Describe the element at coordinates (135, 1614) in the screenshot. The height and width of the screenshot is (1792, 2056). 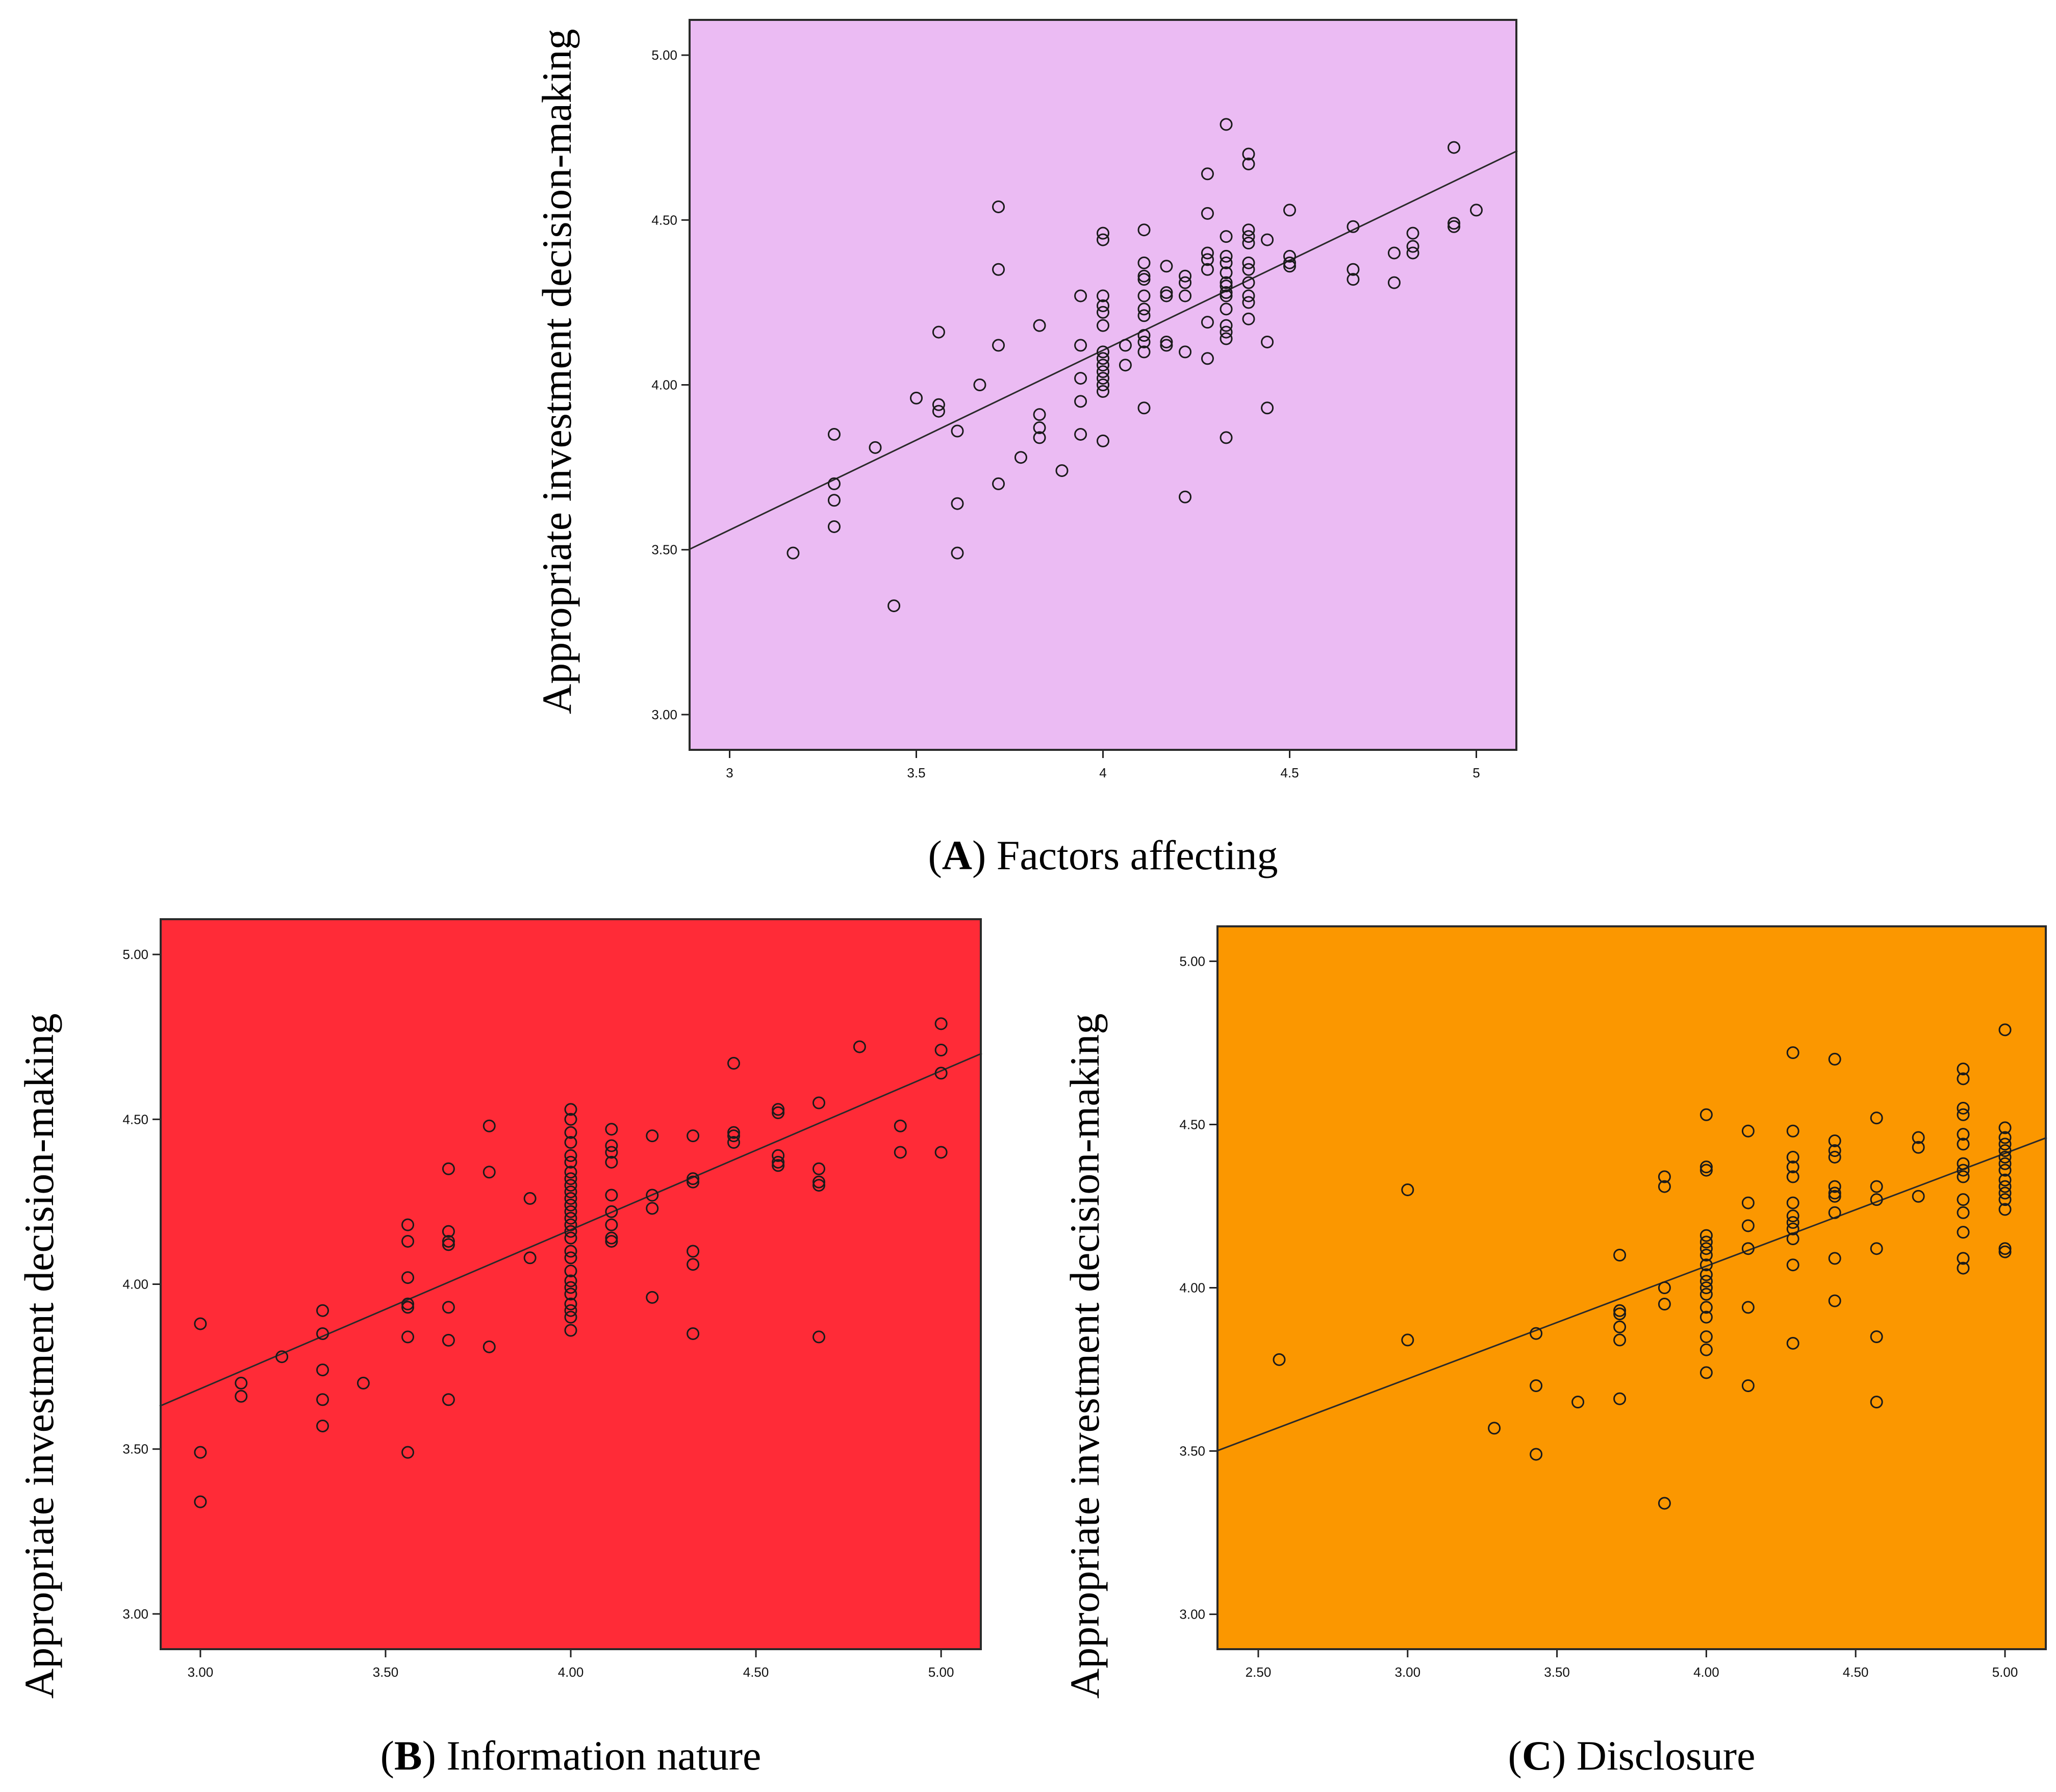
I see `y-tick-label-b-0: 3.00` at that location.